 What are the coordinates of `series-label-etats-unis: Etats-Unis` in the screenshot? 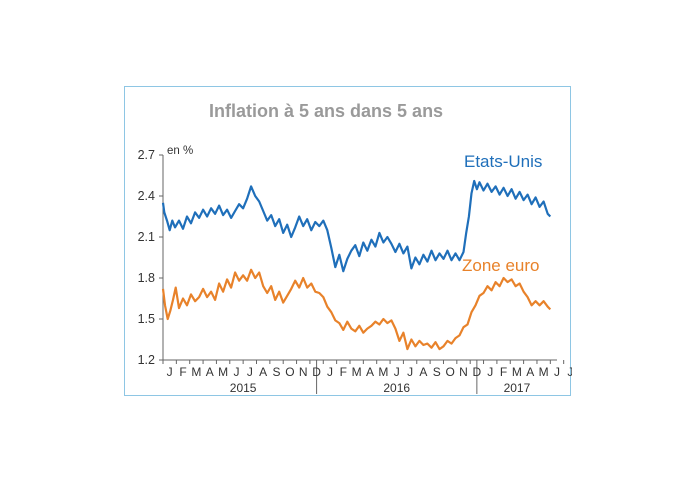 It's located at (503, 161).